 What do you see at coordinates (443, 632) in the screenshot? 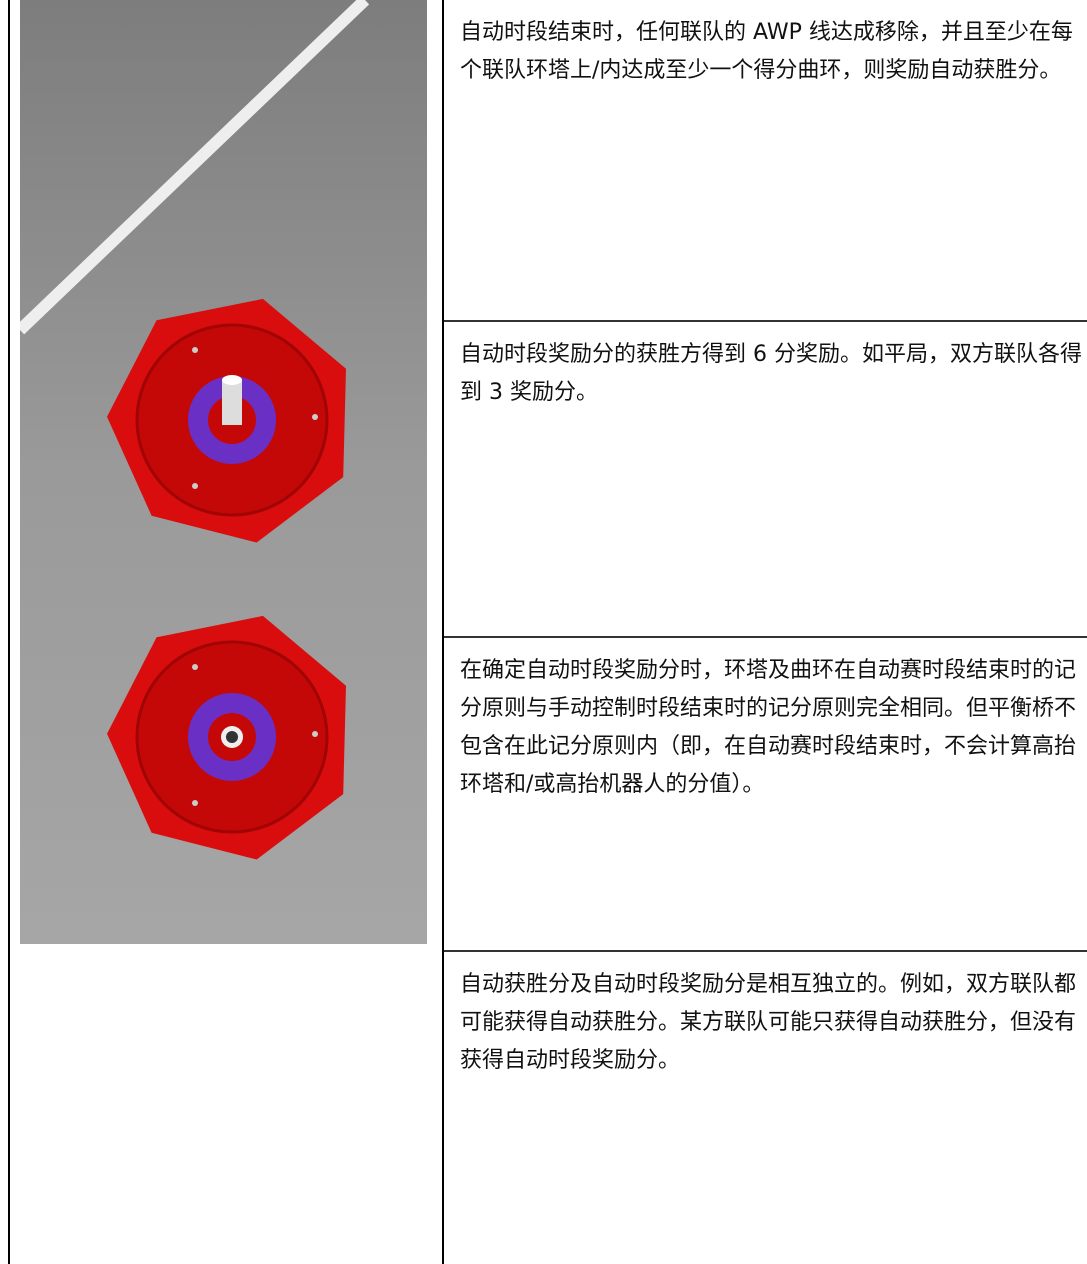
I see `column-divider` at bounding box center [443, 632].